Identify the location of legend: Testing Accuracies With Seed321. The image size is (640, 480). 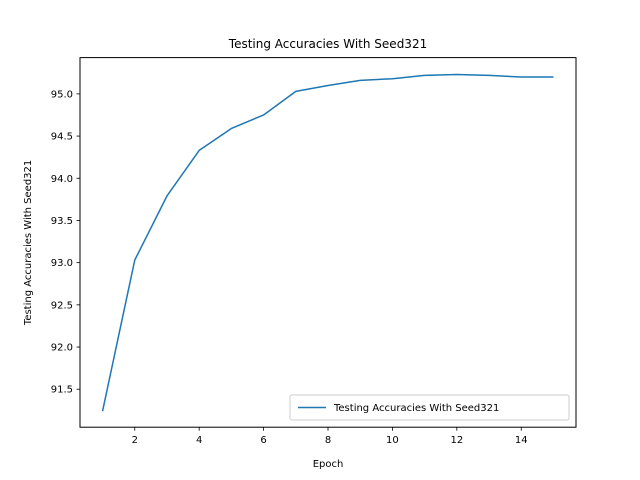
(429, 407).